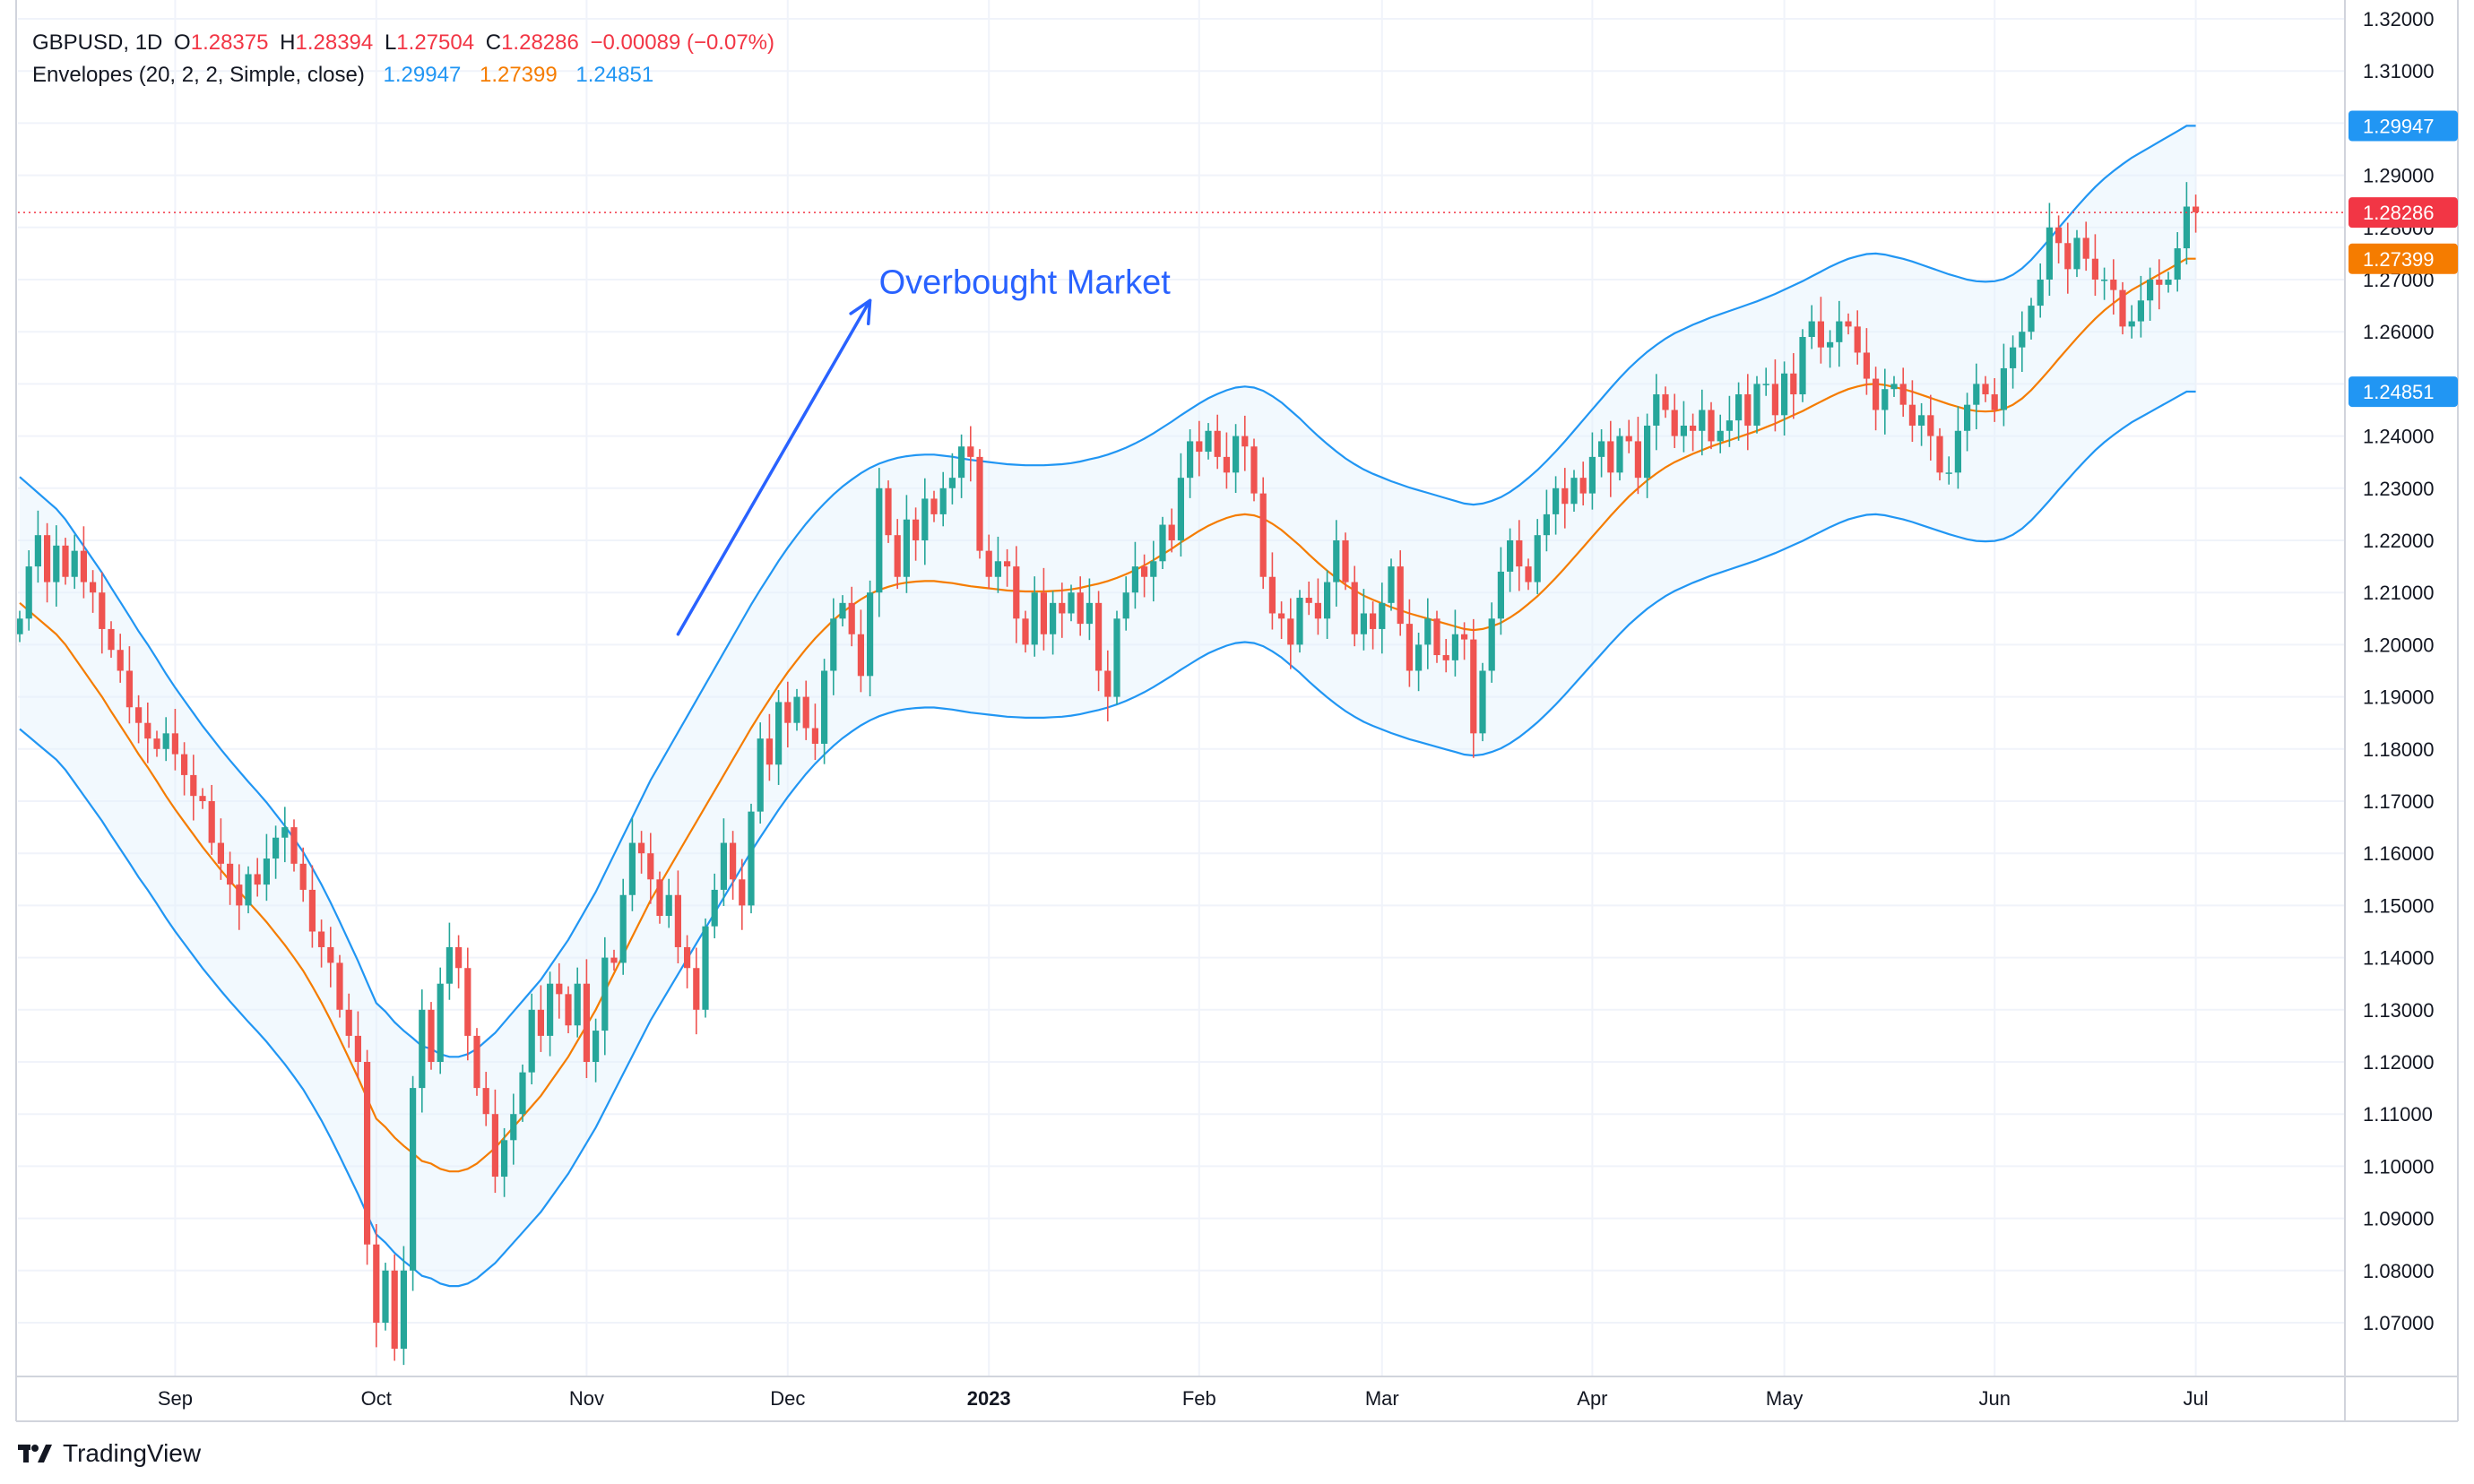 This screenshot has width=2474, height=1484. What do you see at coordinates (109, 1453) in the screenshot?
I see `brand-logo: TradingView` at bounding box center [109, 1453].